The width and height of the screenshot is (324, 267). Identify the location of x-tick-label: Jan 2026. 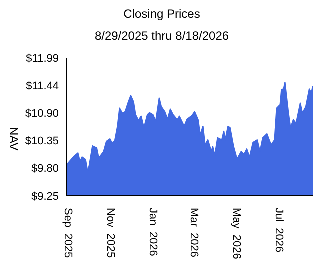
(153, 232).